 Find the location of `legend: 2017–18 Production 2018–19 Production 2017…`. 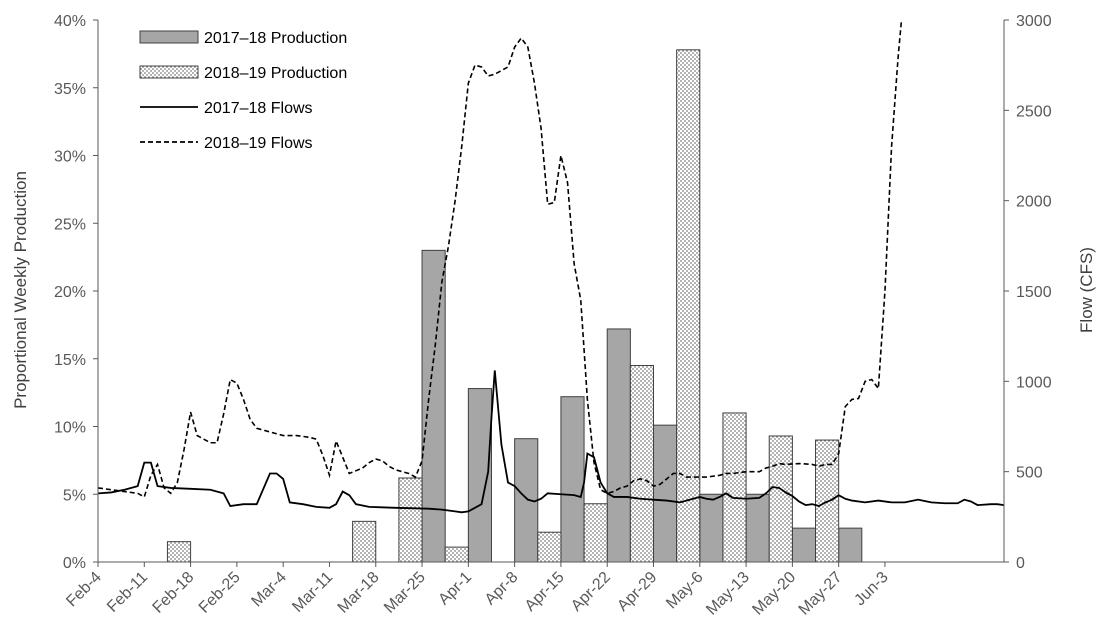

legend: 2017–18 Production 2018–19 Production 2017… is located at coordinates (243, 91).